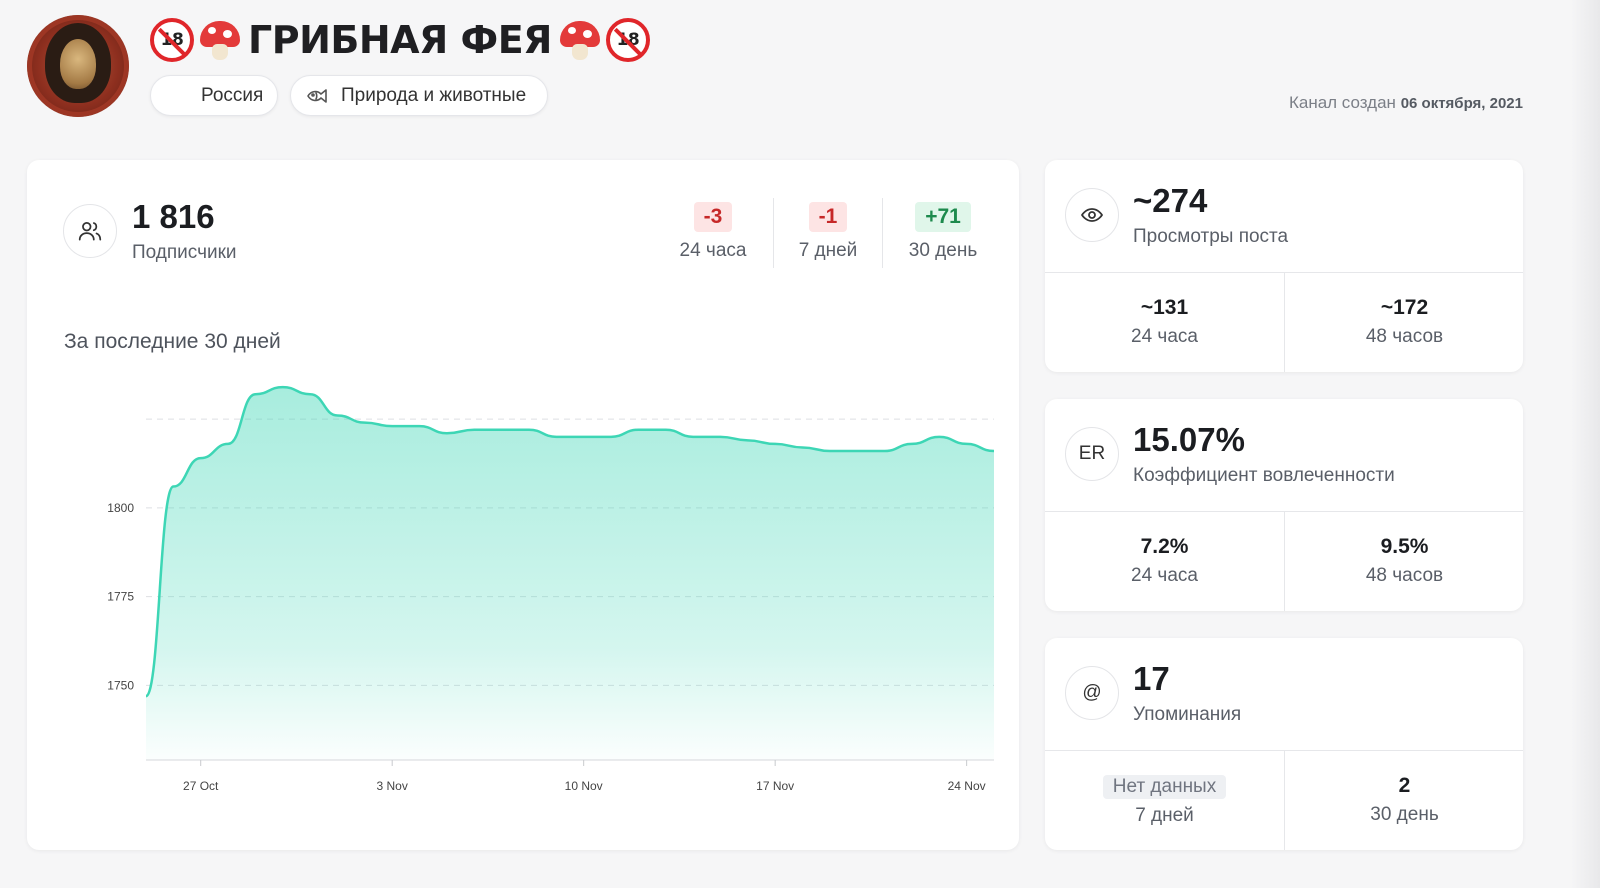 The height and width of the screenshot is (888, 1600). What do you see at coordinates (173, 216) in the screenshot?
I see `subscribers-count: 1 816` at bounding box center [173, 216].